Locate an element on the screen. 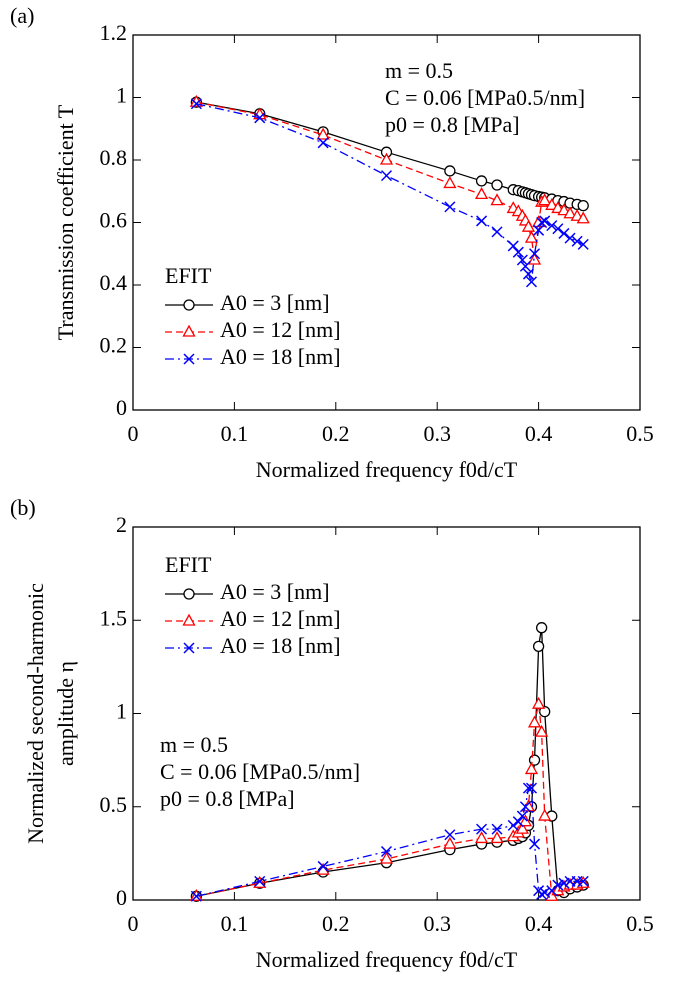 The width and height of the screenshot is (676, 985). y-tick-label: 2 is located at coordinates (121, 524).